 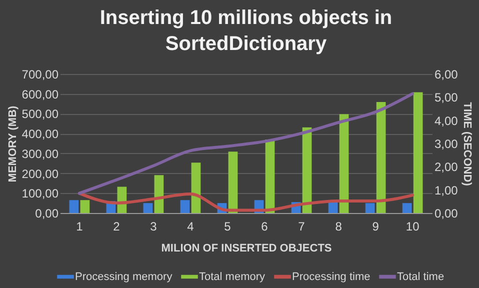 What do you see at coordinates (302, 227) in the screenshot?
I see `x-tick-label: 7` at bounding box center [302, 227].